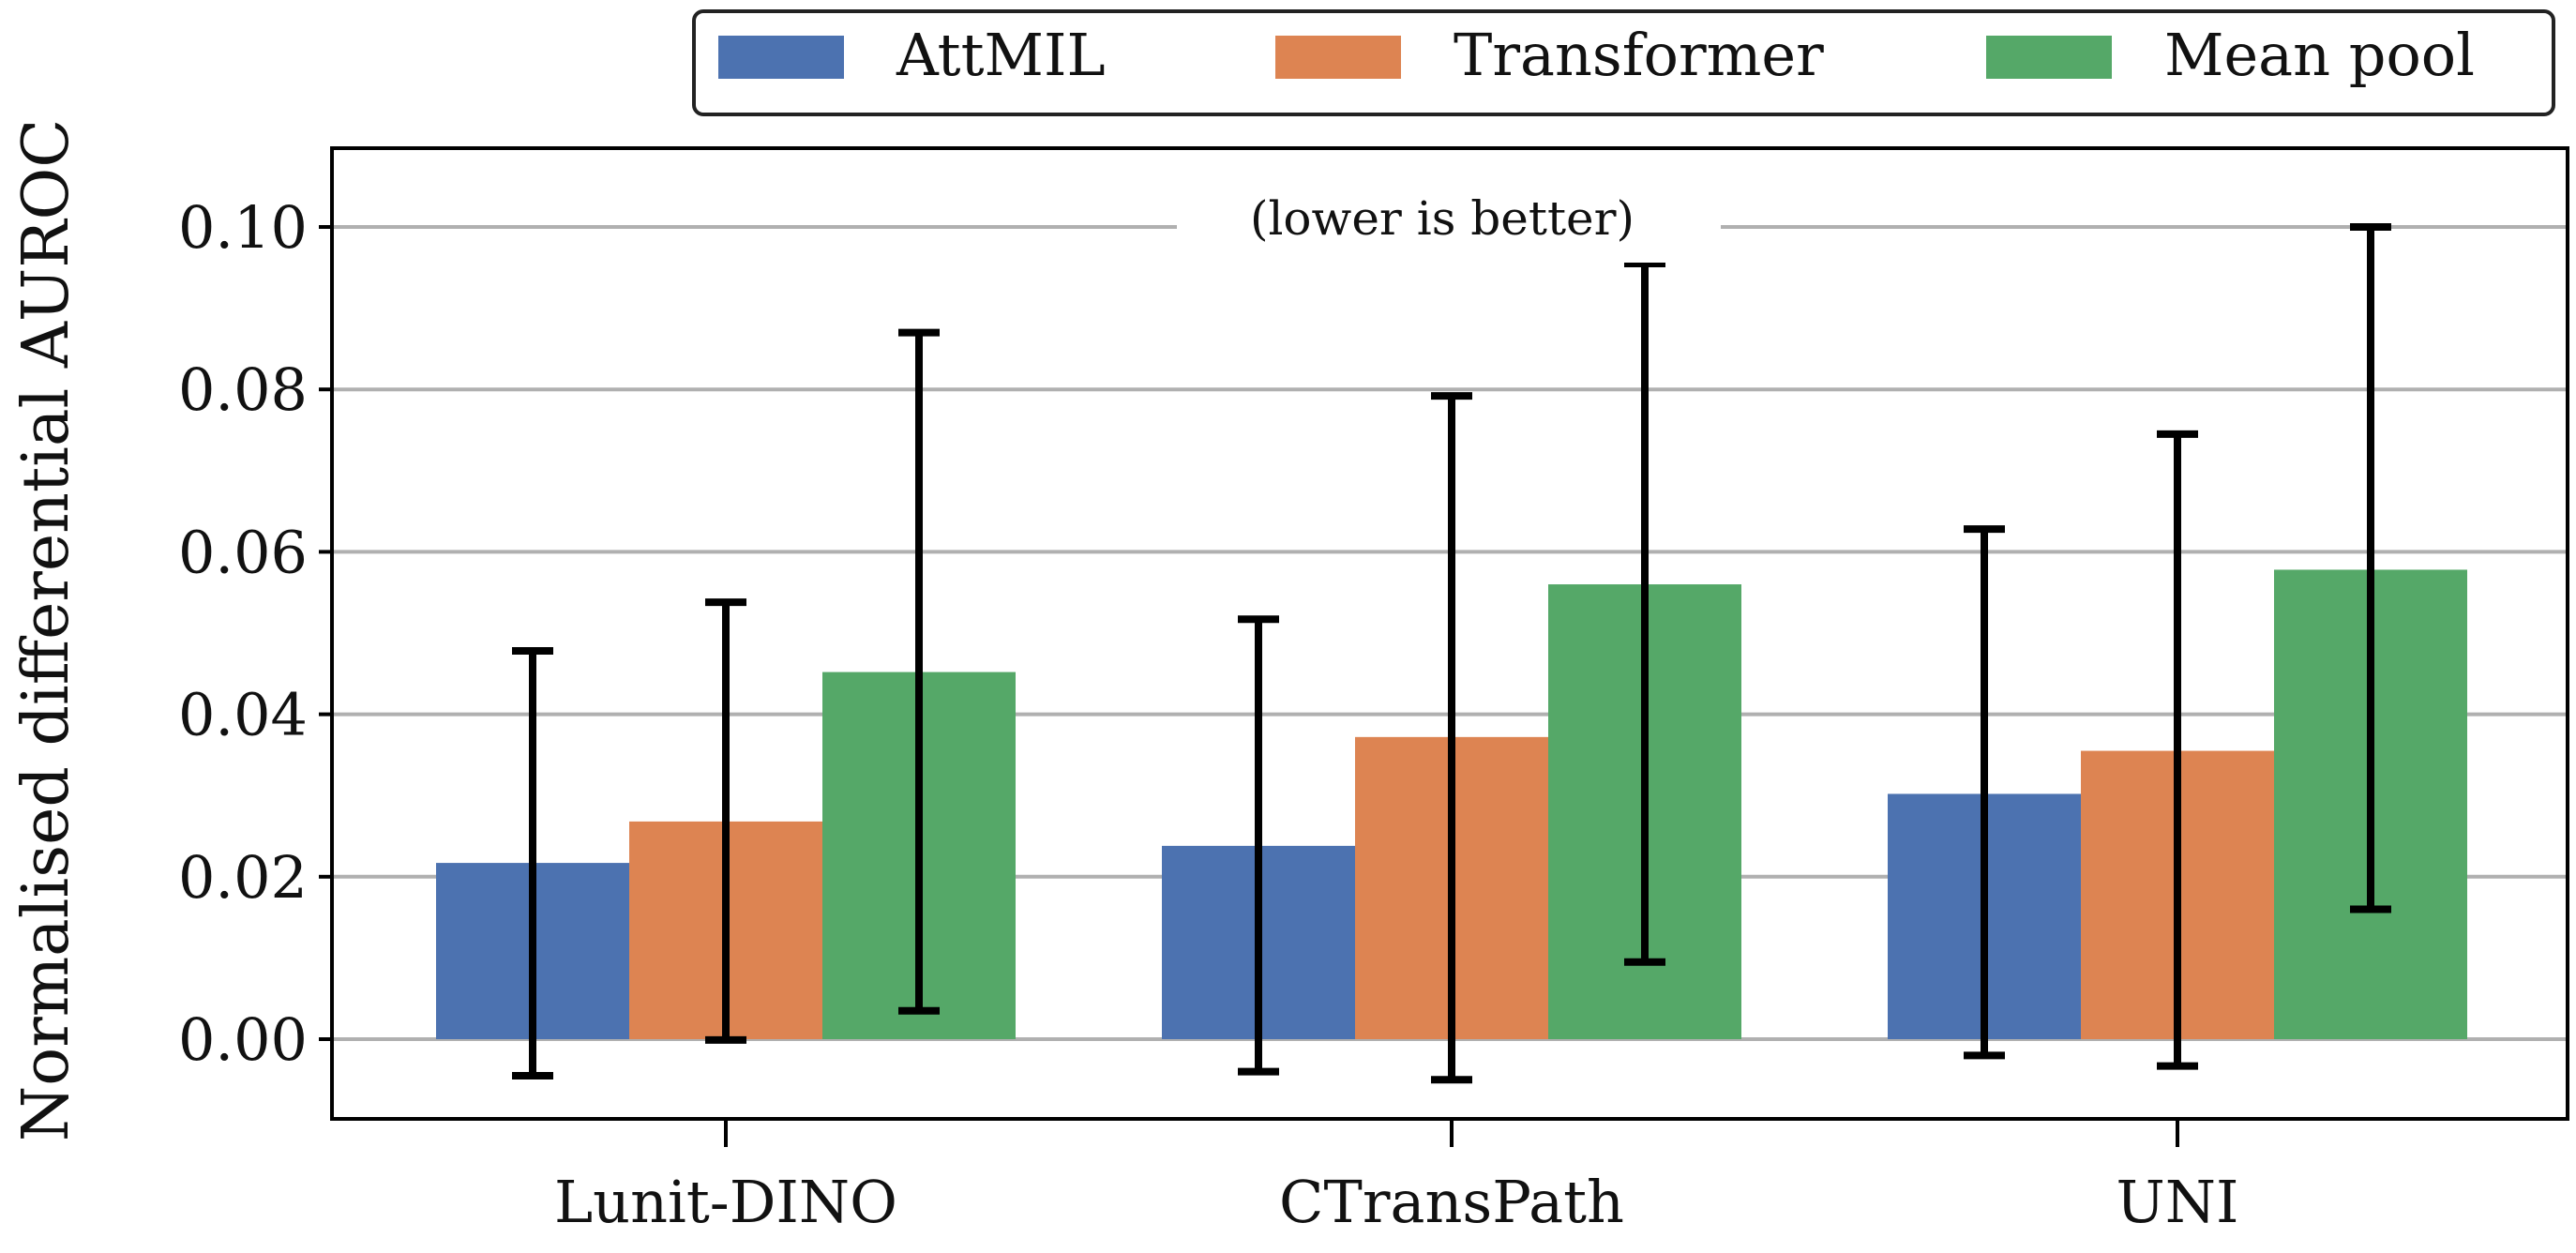  What do you see at coordinates (1451, 1202) in the screenshot?
I see `x-tick-label: CTransPath` at bounding box center [1451, 1202].